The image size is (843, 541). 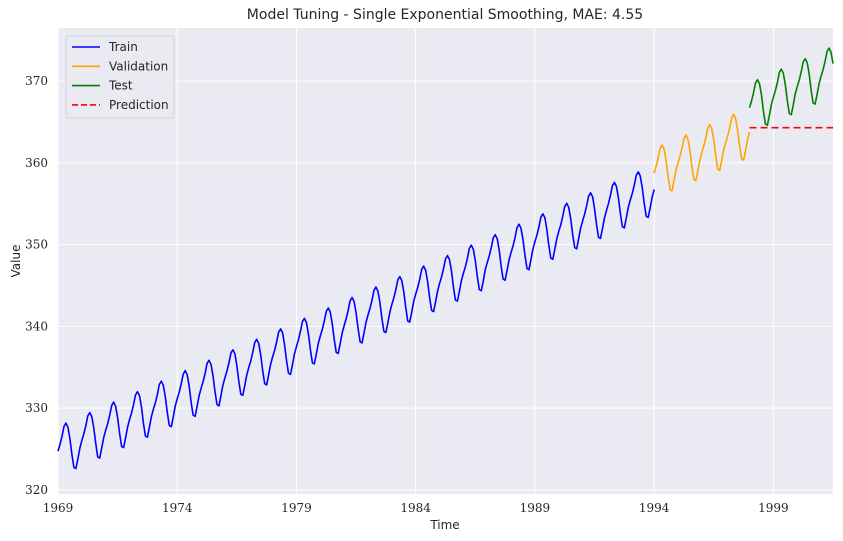 What do you see at coordinates (36, 245) in the screenshot?
I see `y-tick-label: 350` at bounding box center [36, 245].